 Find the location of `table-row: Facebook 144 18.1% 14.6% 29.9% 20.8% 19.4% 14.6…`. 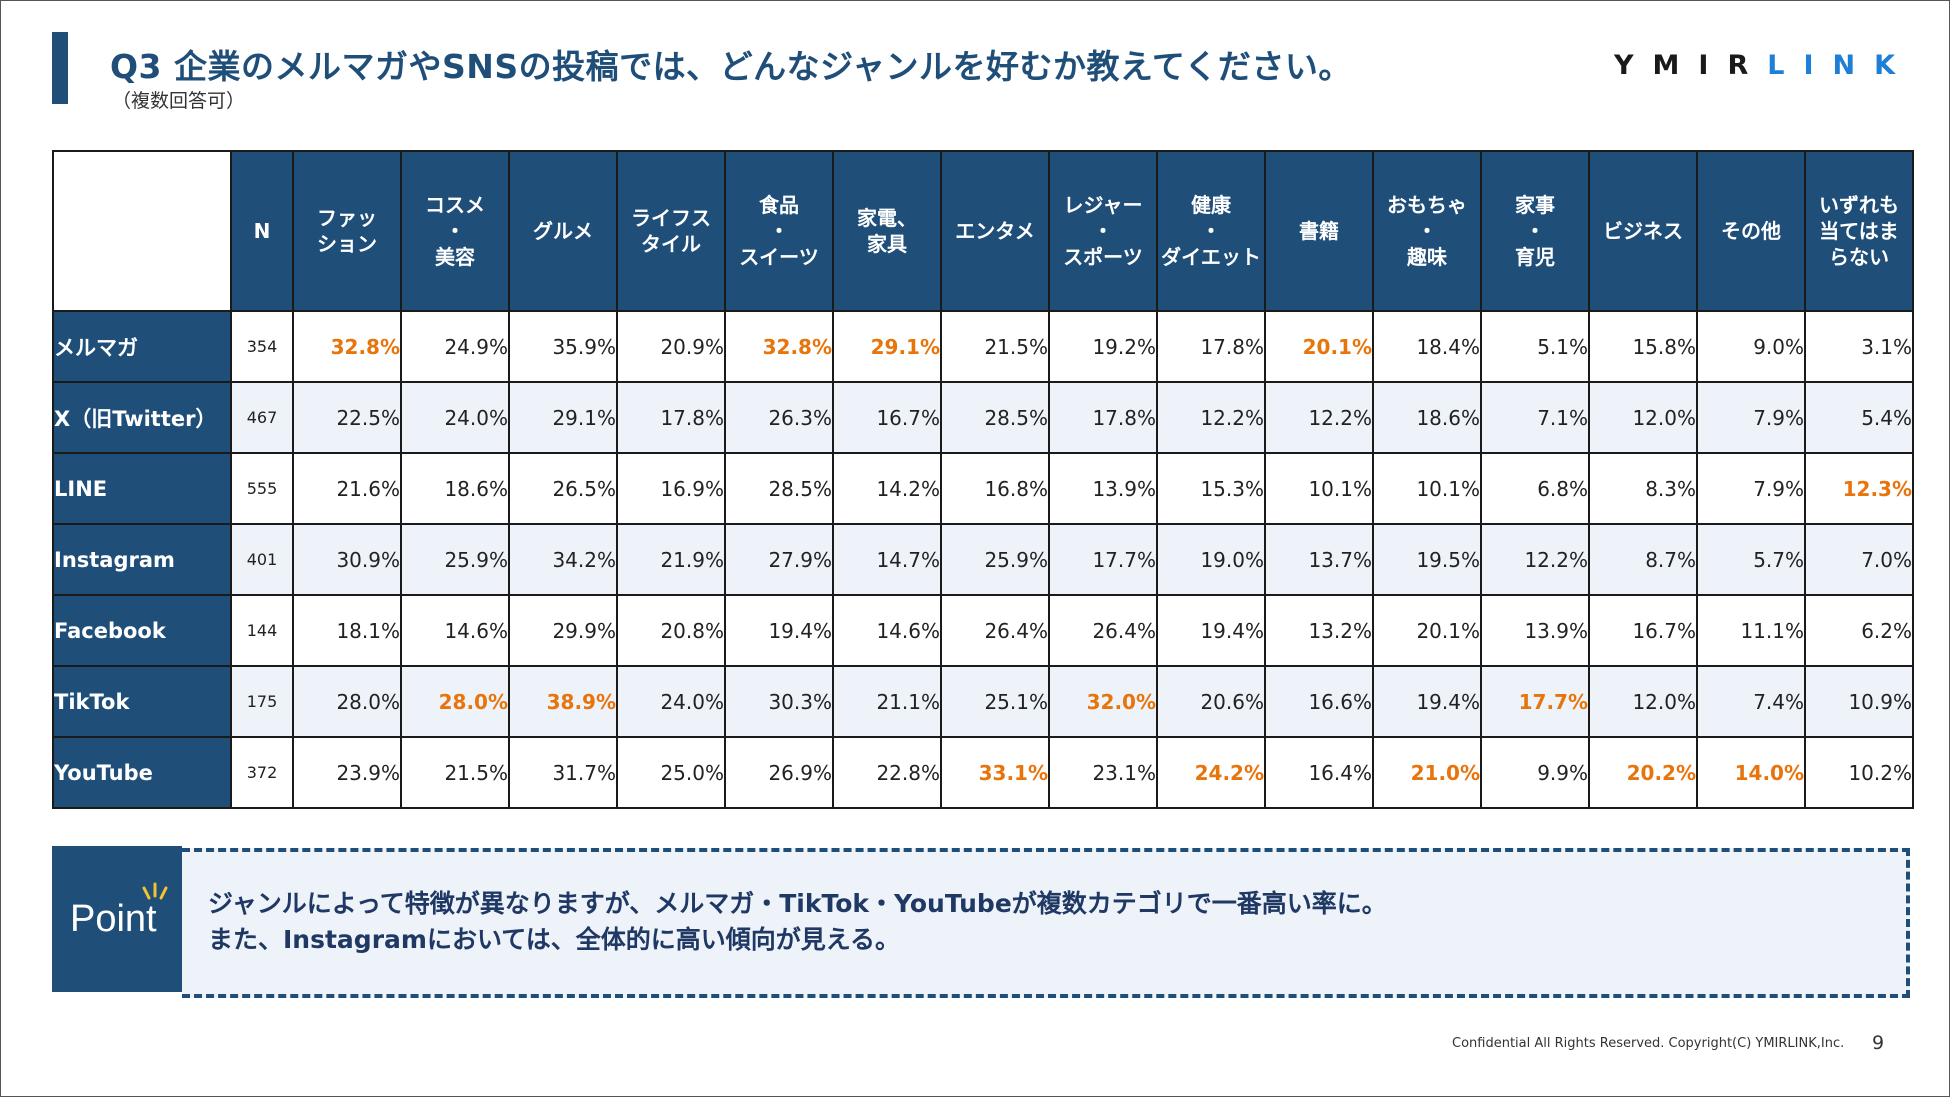

table-row: Facebook 144 18.1% 14.6% 29.9% 20.8% 19.4% 14.6… is located at coordinates (983, 630).